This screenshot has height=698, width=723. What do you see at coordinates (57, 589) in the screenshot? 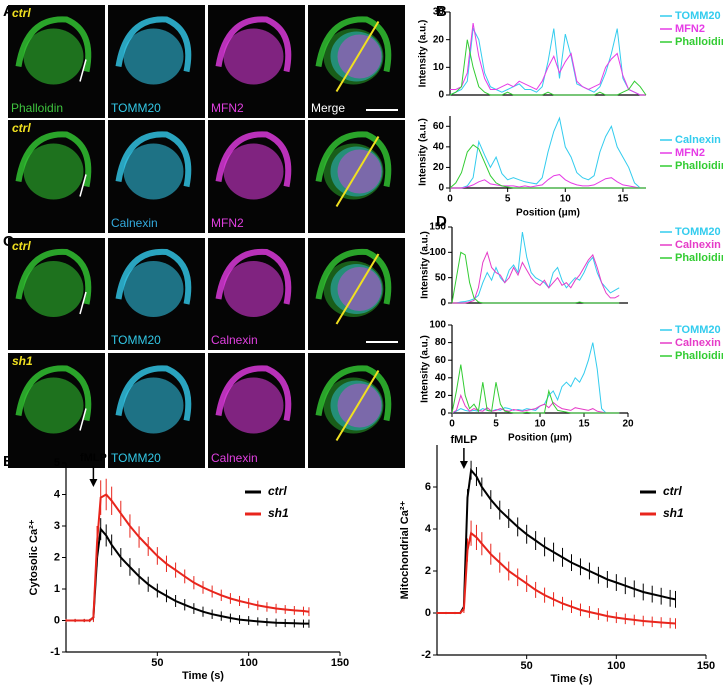
I see `y-tick-label: 1` at bounding box center [57, 589].